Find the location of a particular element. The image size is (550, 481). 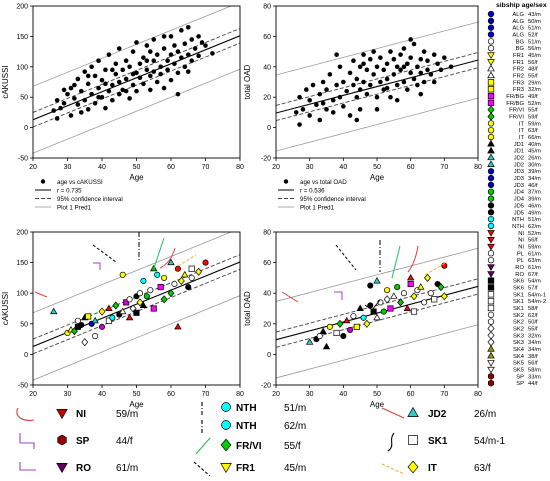

highlight-name: JD2 is located at coordinates (437, 414).